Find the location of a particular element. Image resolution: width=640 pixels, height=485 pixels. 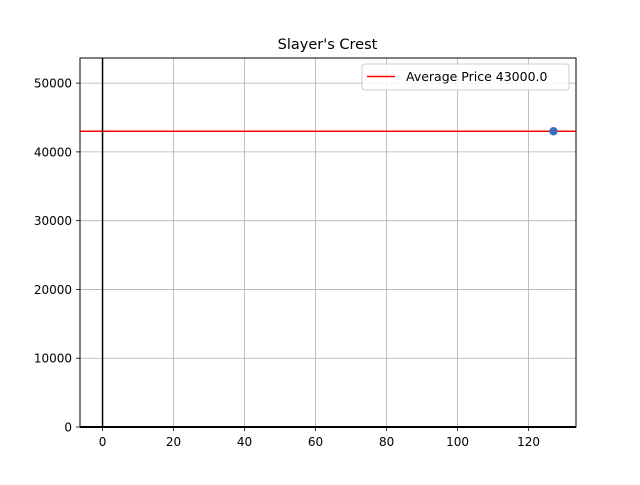

y-tick-label: 50000 is located at coordinates (53, 84).